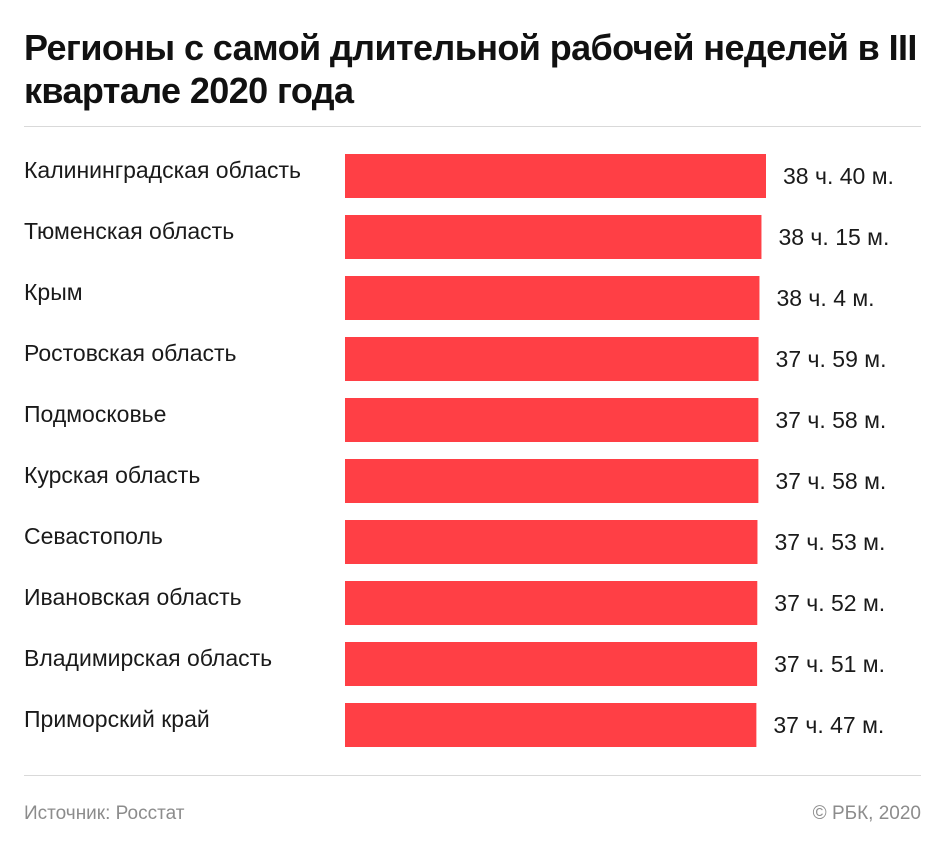  I want to click on value-label: 37 ч. 51 м., so click(829, 664).